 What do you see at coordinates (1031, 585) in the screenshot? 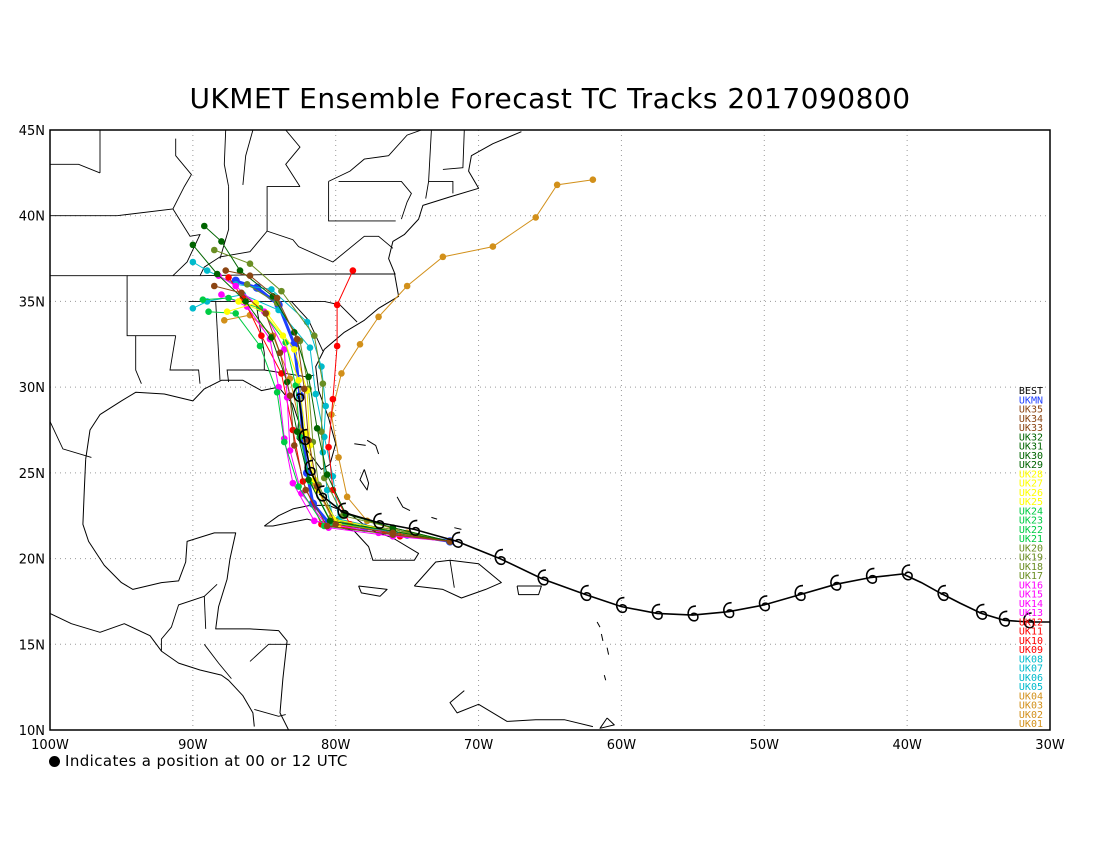
I see `legend-label-uk16: UK16` at bounding box center [1031, 585].